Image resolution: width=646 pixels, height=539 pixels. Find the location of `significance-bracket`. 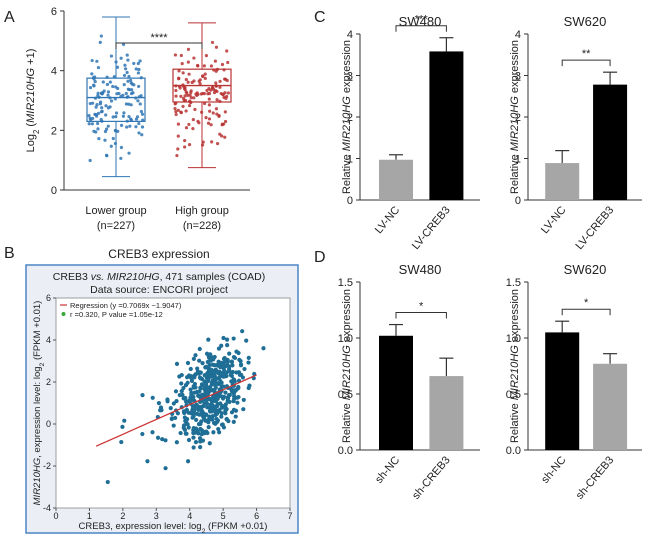

significance-bracket is located at coordinates (159, 45).